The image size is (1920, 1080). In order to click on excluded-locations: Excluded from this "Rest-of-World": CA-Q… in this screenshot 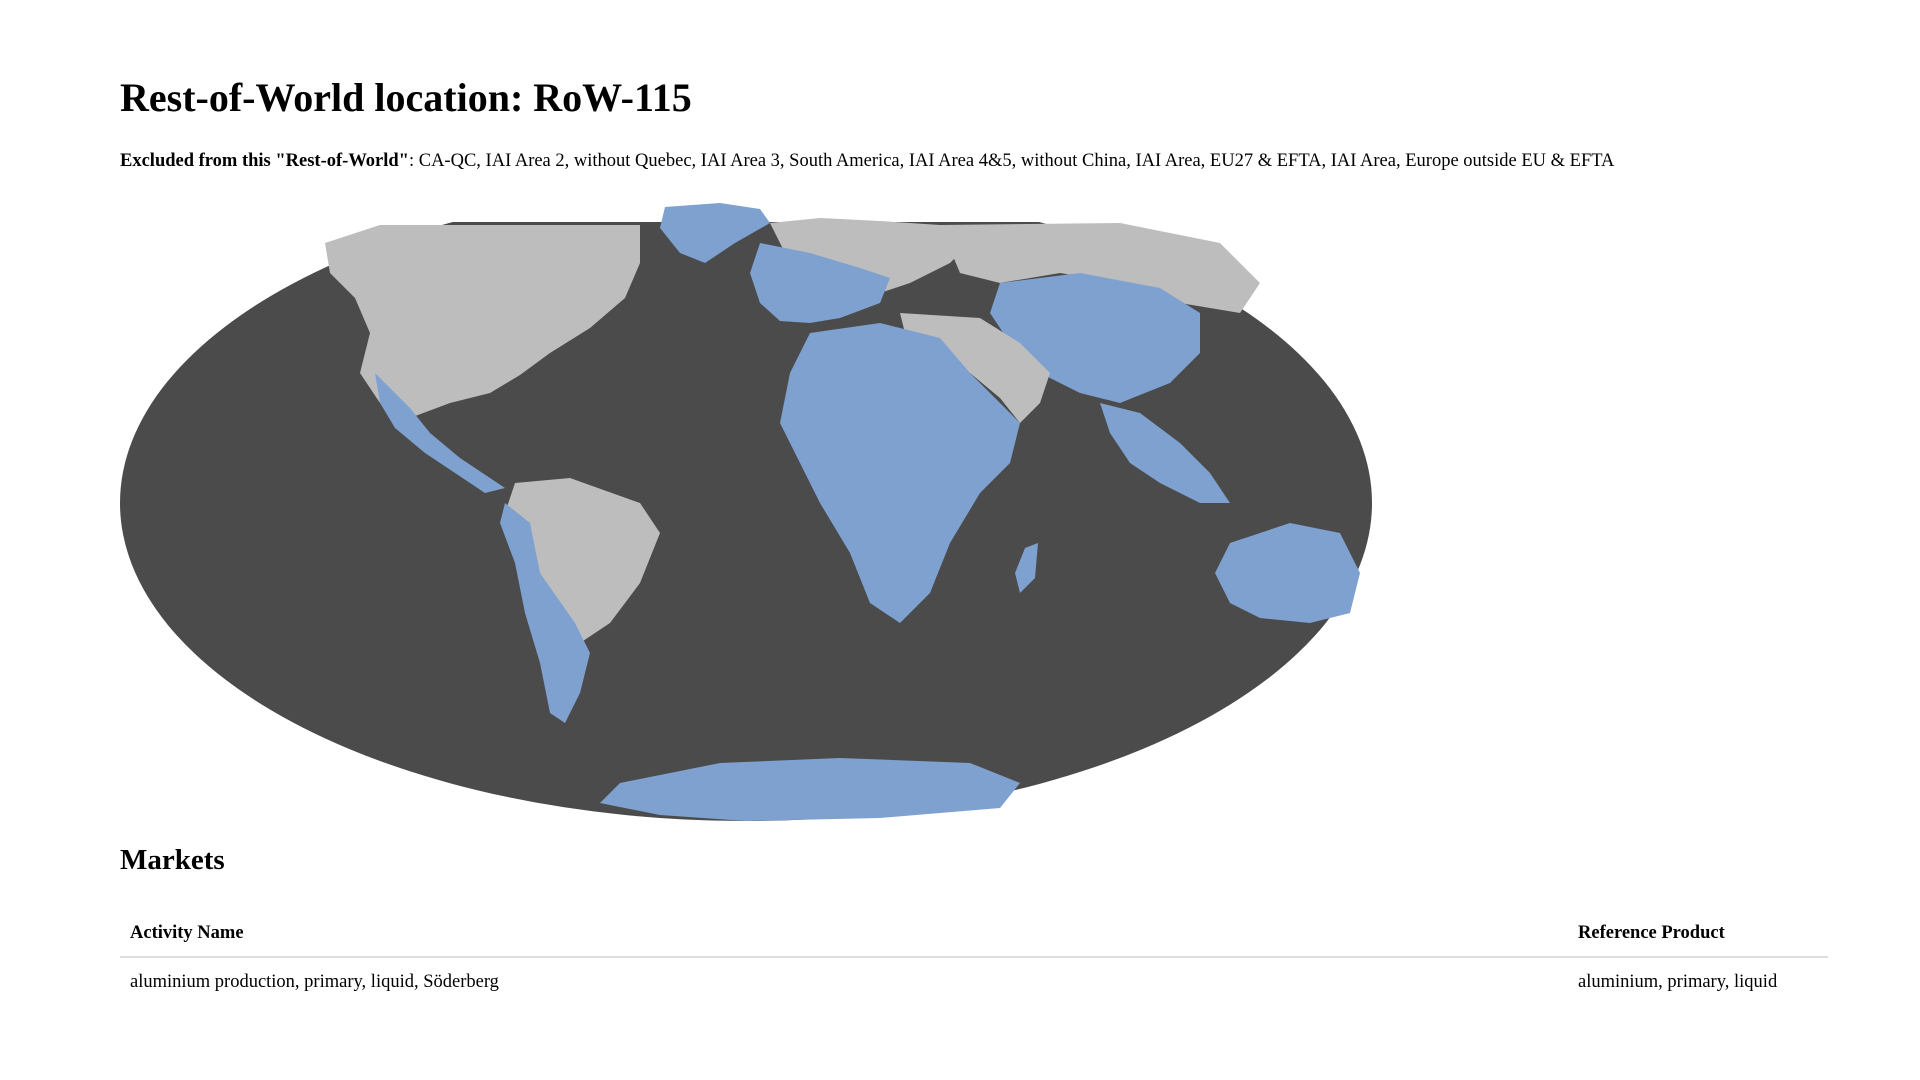, I will do `click(867, 161)`.